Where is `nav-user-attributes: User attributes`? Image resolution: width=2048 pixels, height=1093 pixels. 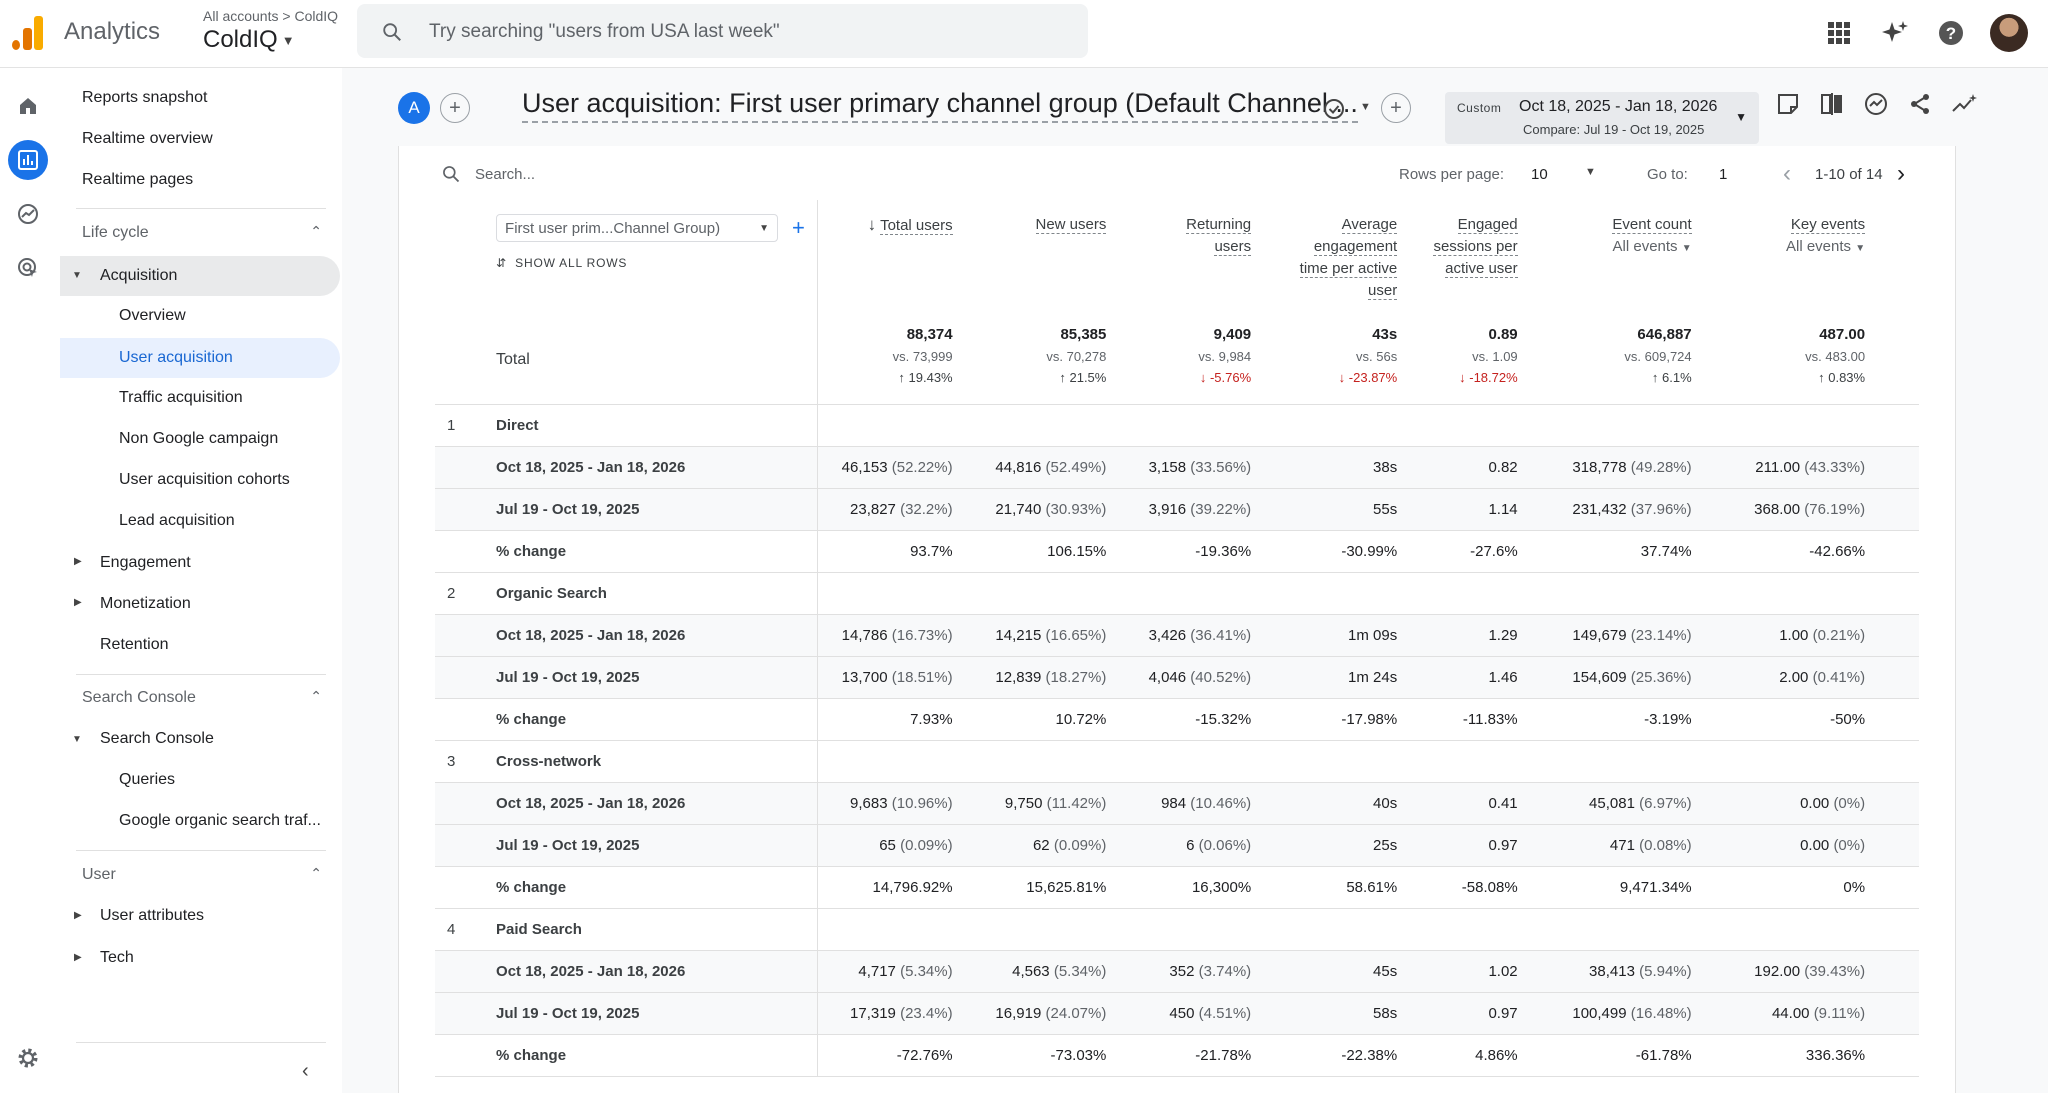
nav-user-attributes: User attributes is located at coordinates (152, 915).